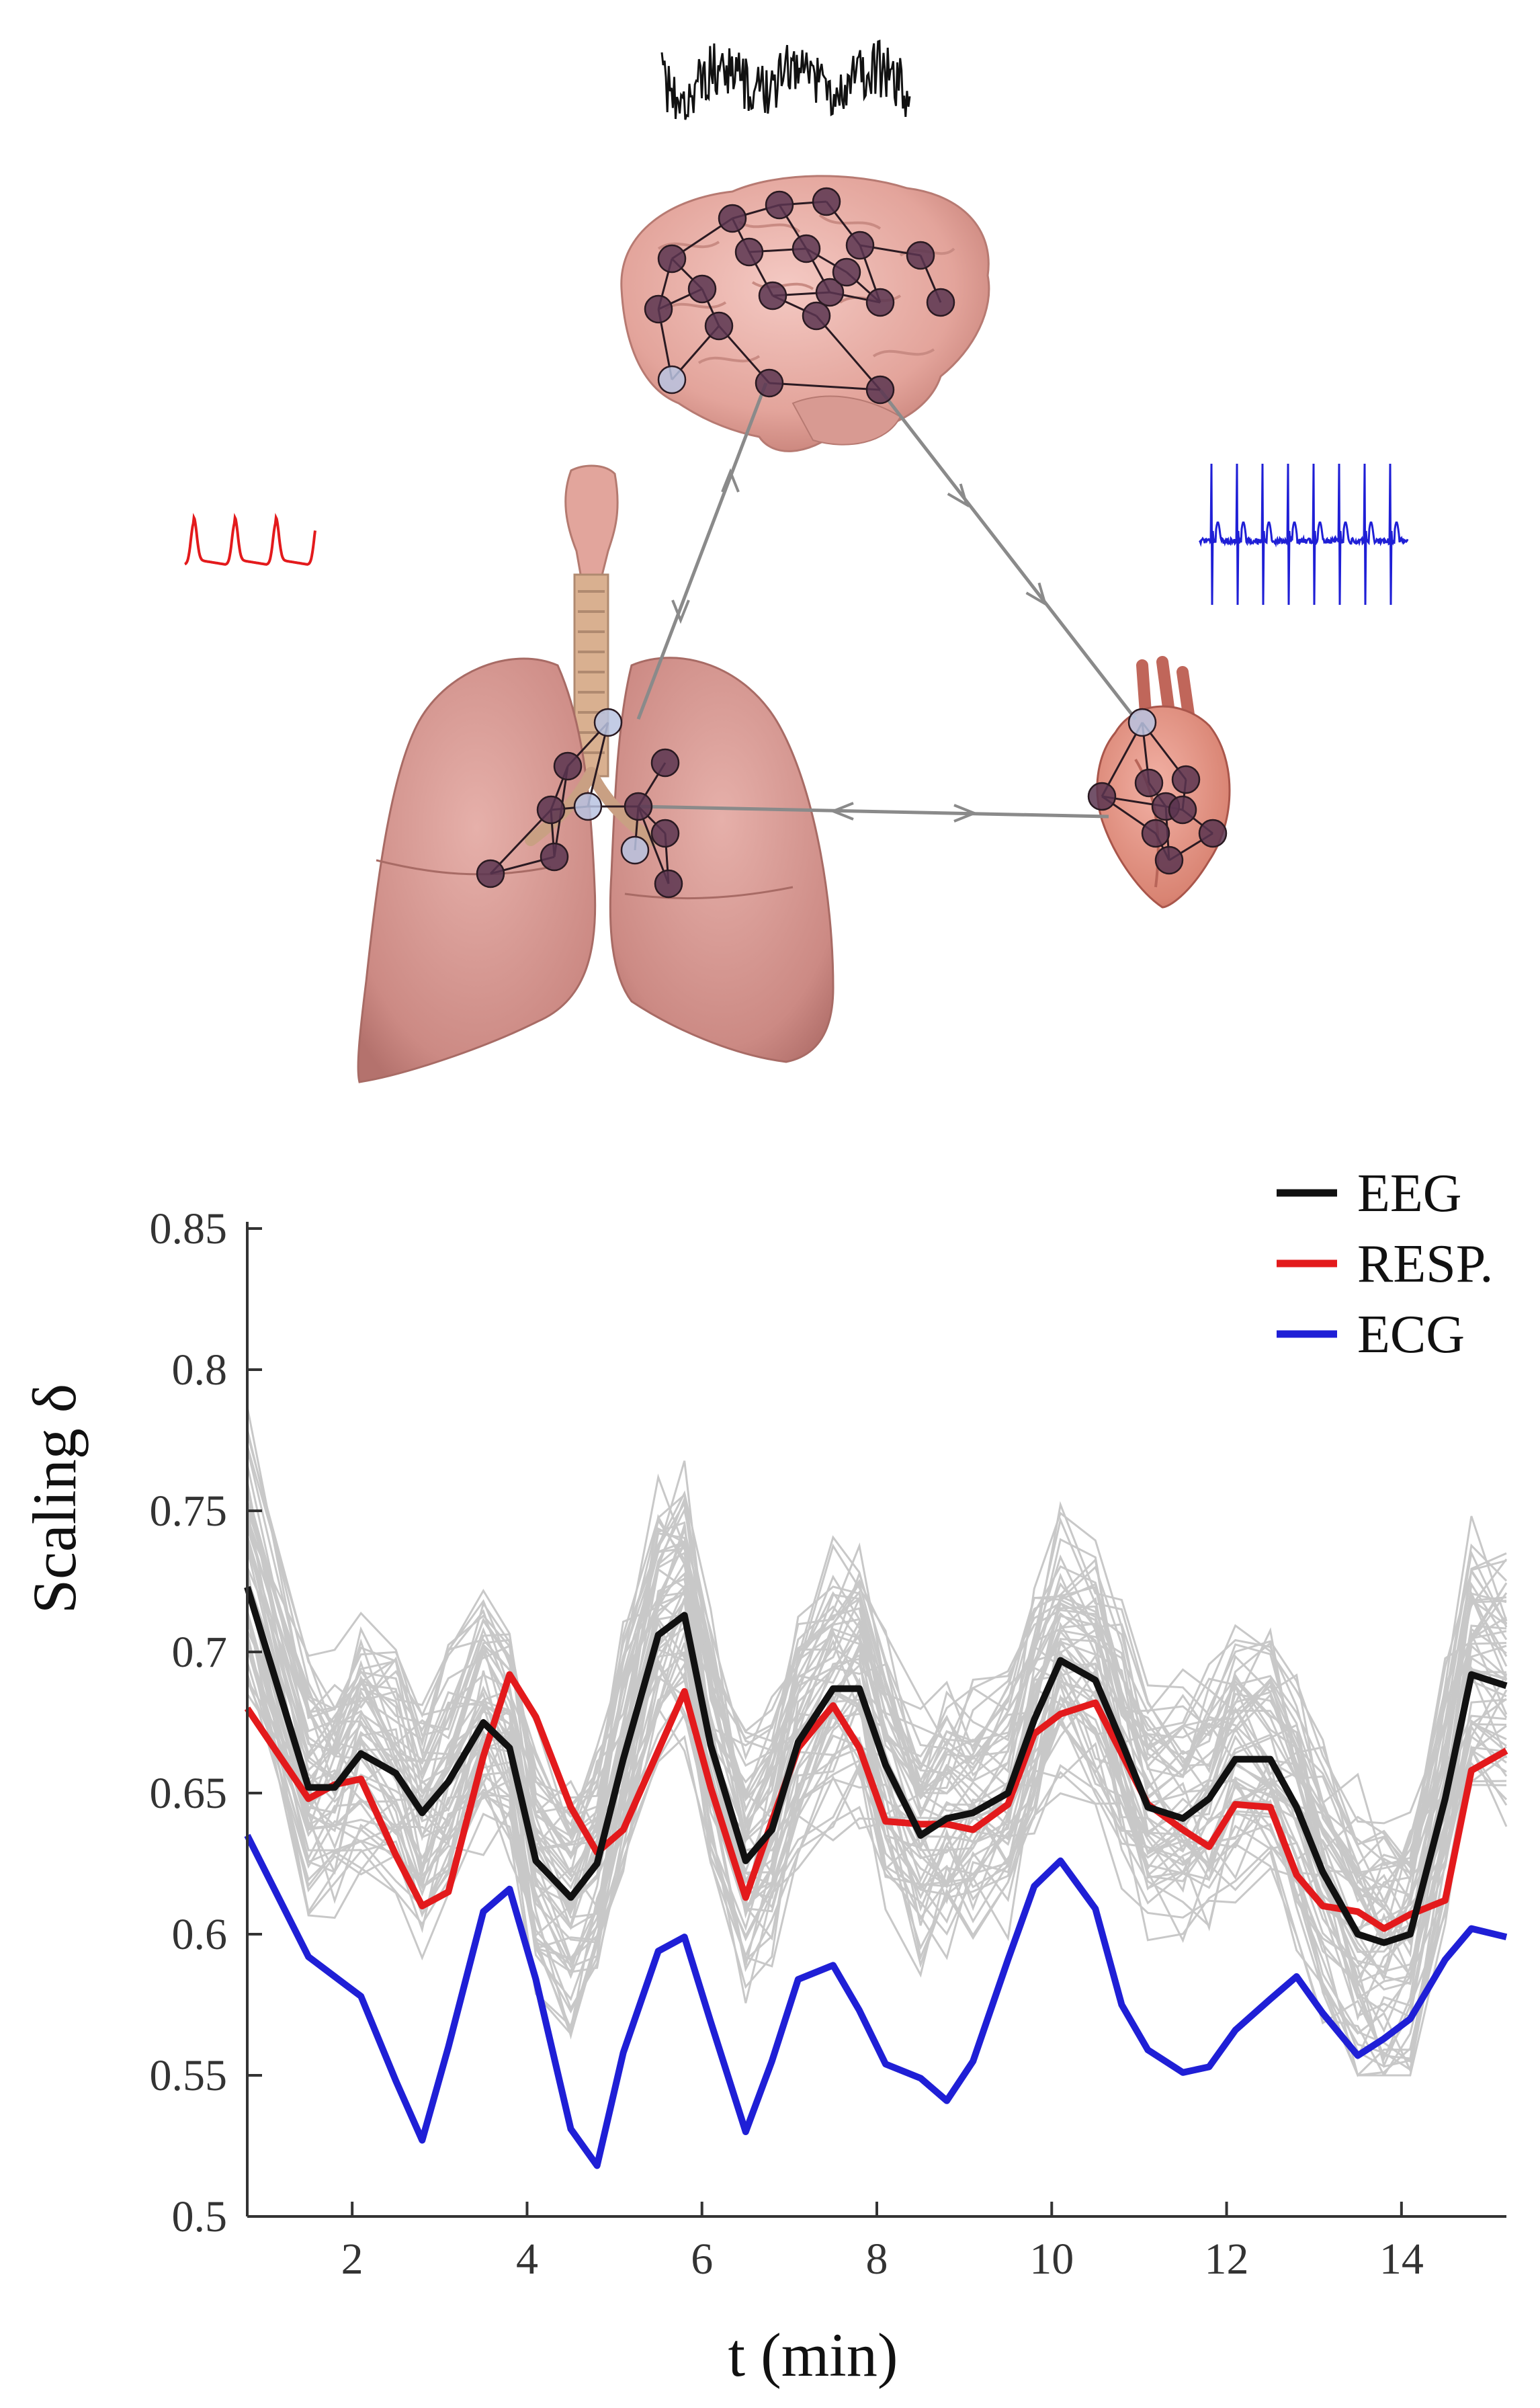  Describe the element at coordinates (200, 2216) in the screenshot. I see `y-tick-label: 0.5` at that location.